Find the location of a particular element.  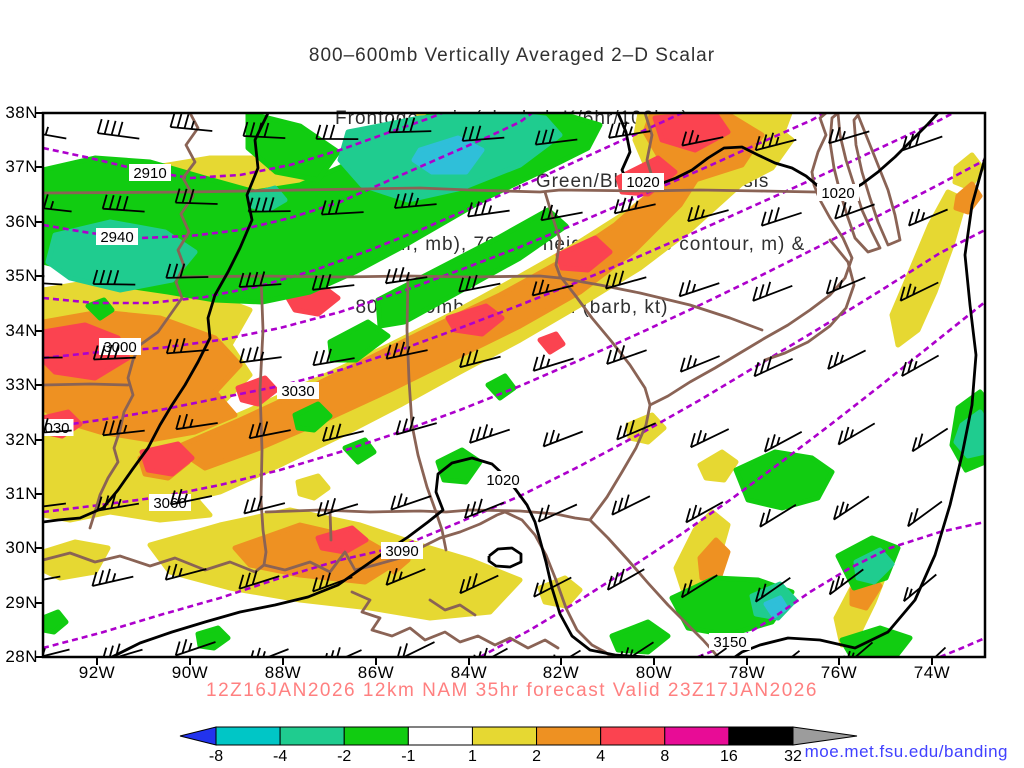

lon-axis-label: 74W is located at coordinates (932, 672).